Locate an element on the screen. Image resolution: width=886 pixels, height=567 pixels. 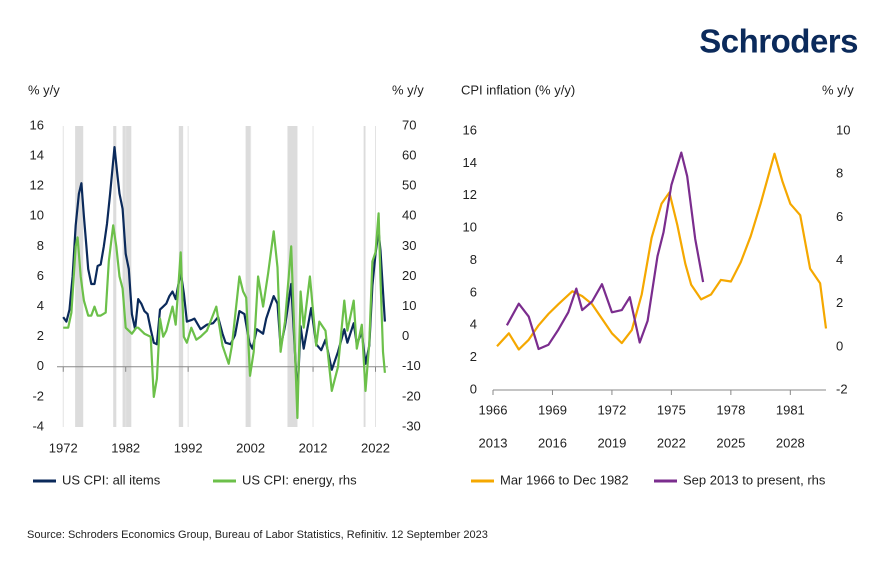
x2-tick-label: 2016 is located at coordinates (552, 442).